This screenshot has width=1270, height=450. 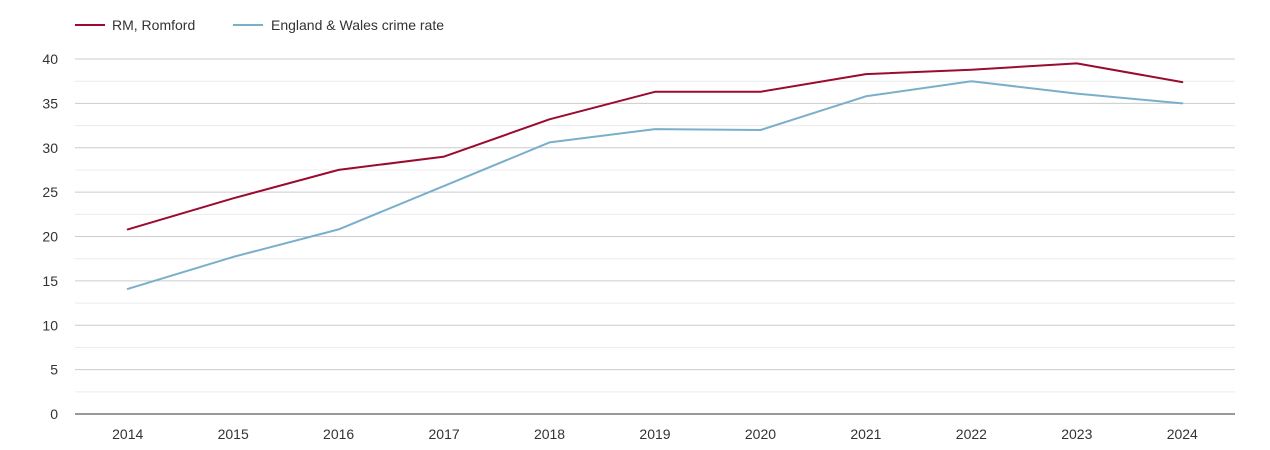 What do you see at coordinates (50, 148) in the screenshot?
I see `y-tick-label: 30` at bounding box center [50, 148].